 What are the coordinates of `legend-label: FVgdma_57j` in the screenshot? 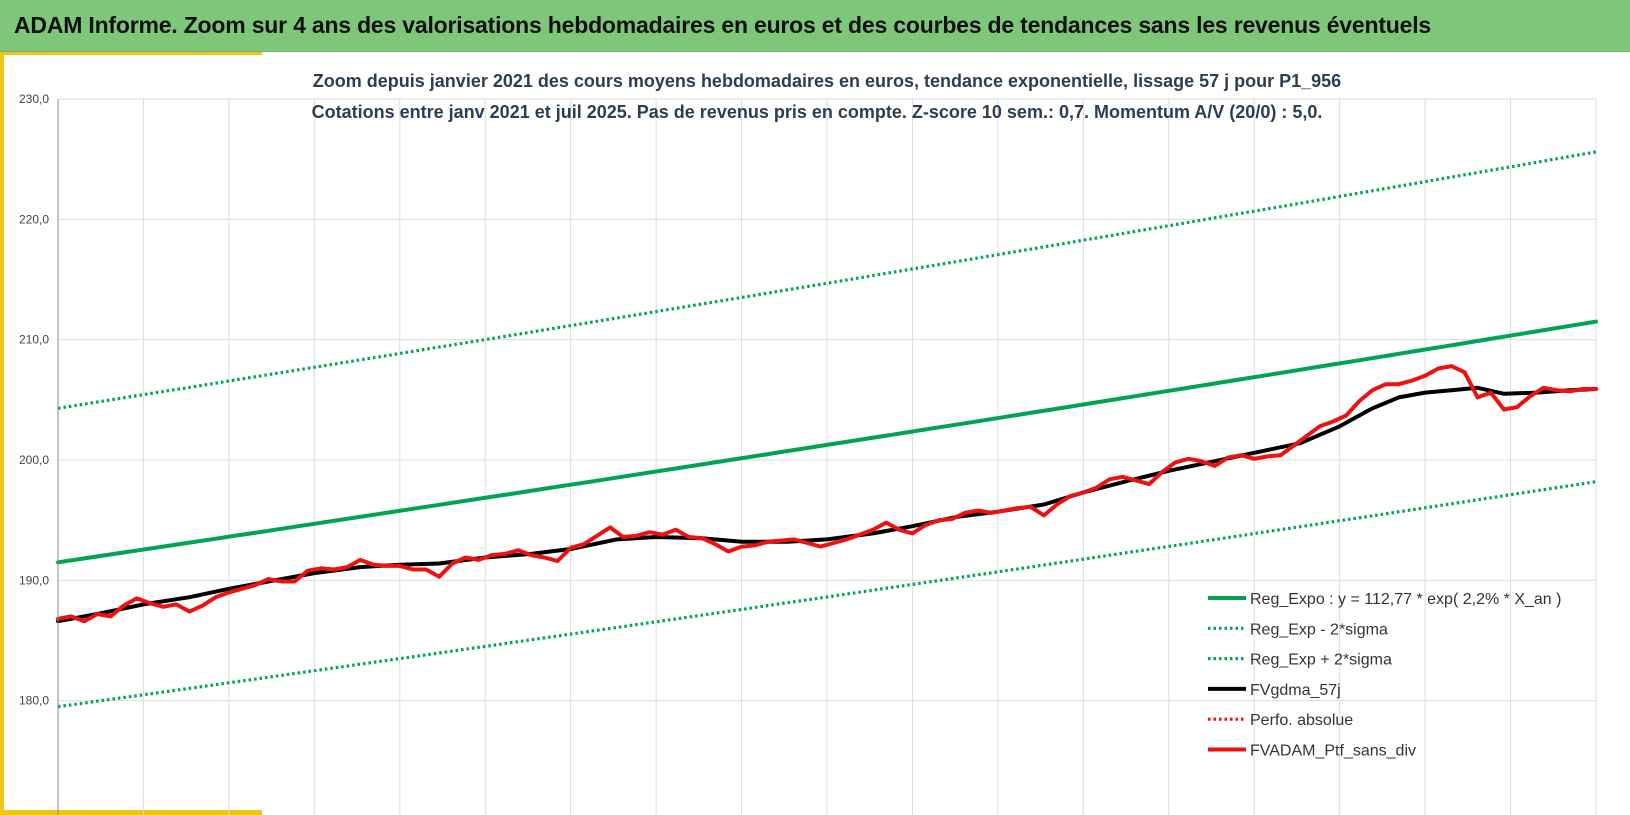 It's located at (1295, 690).